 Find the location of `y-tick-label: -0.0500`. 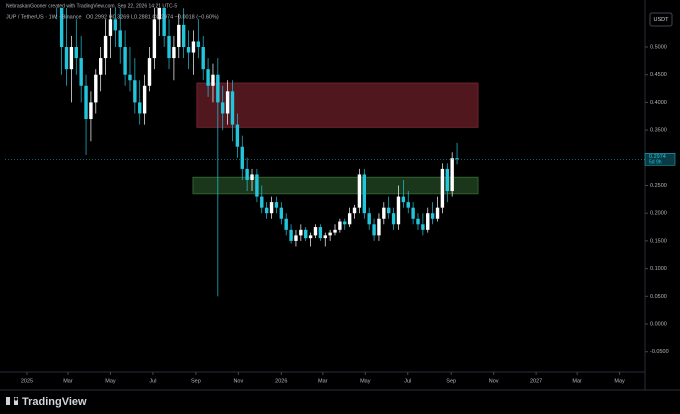

y-tick-label: -0.0500 is located at coordinates (659, 352).